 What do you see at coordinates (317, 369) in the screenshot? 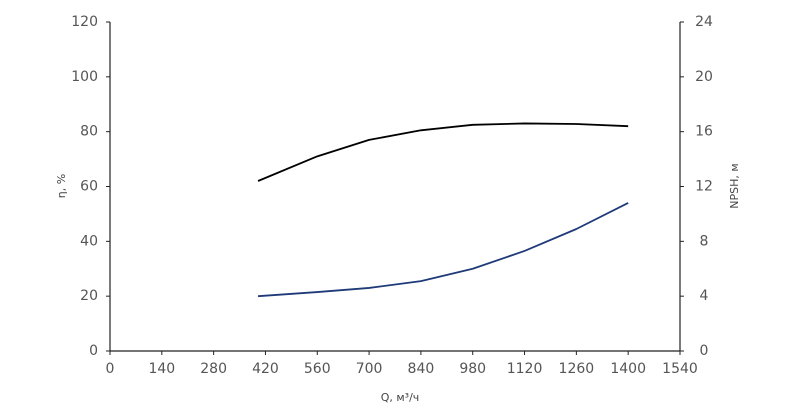
I see `x-tick-label: 560` at bounding box center [317, 369].